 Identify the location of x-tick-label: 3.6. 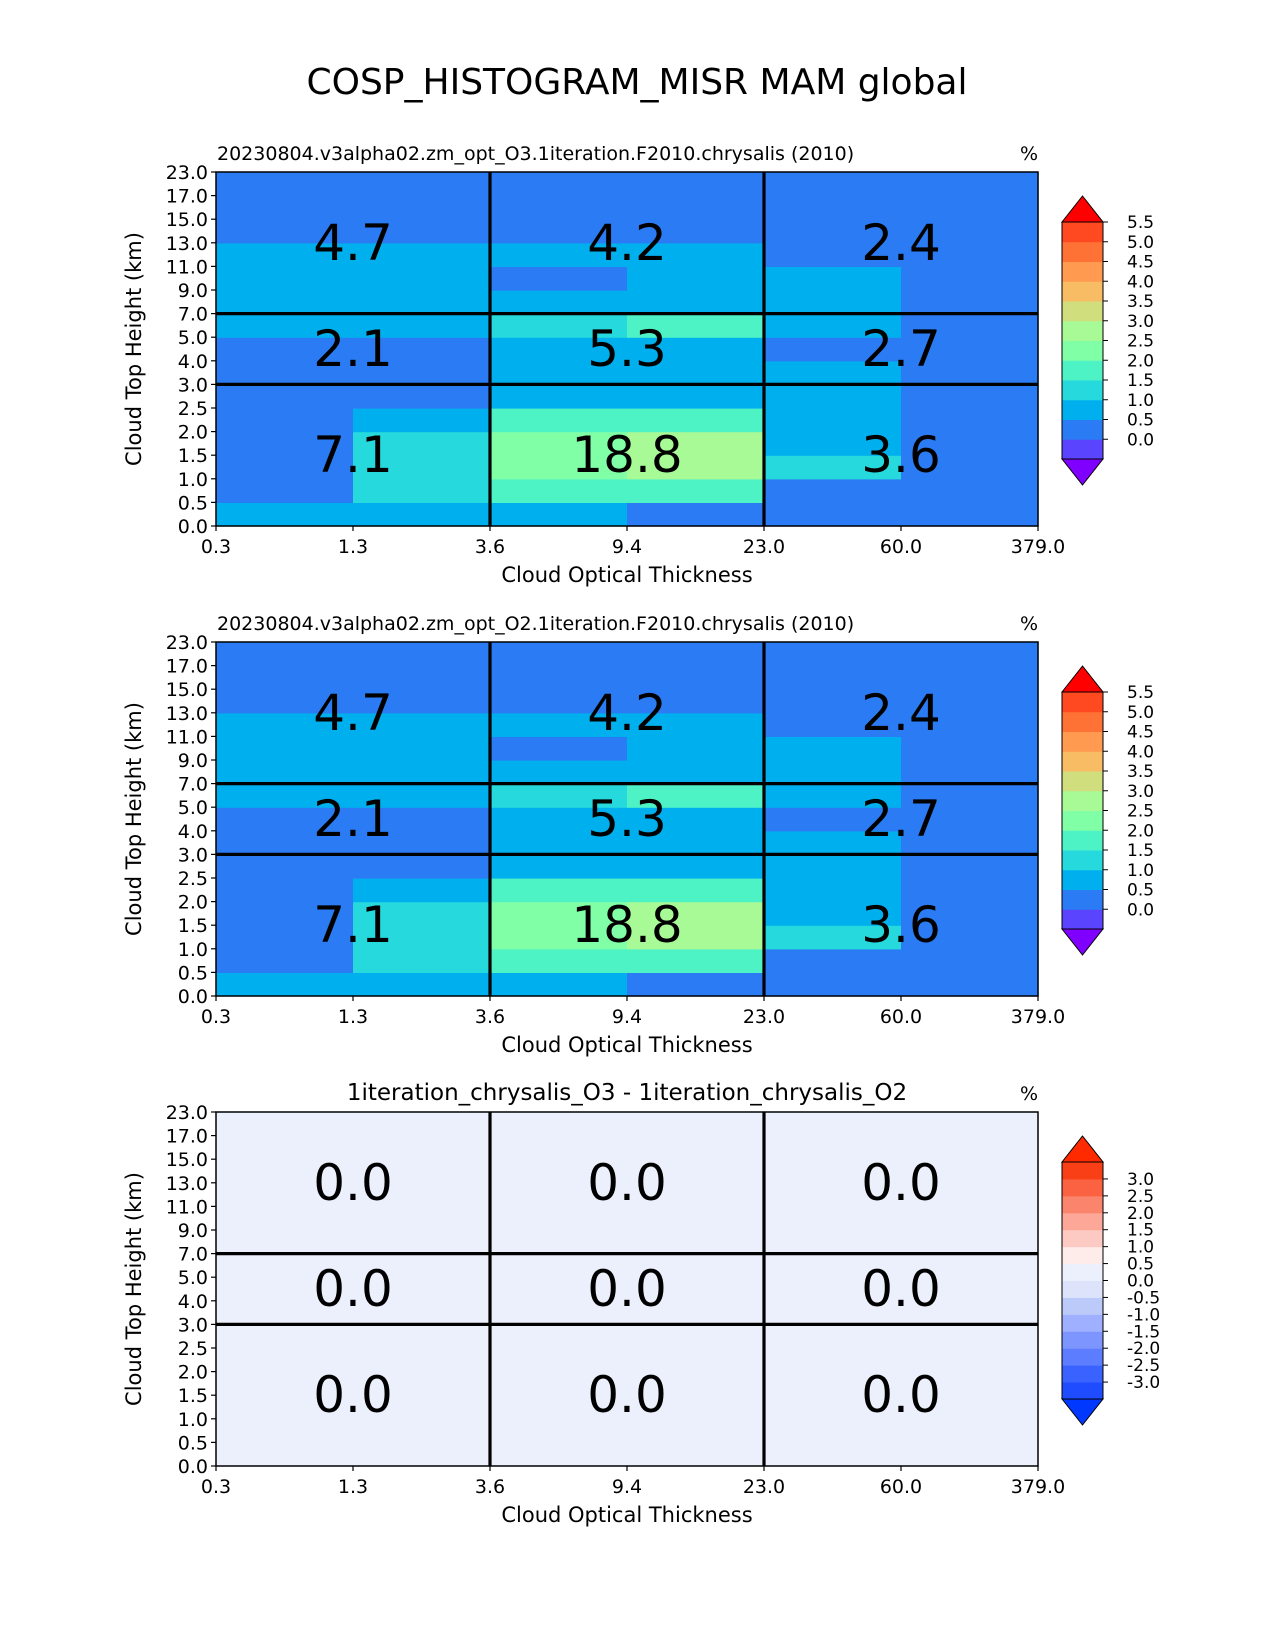
(490, 1487).